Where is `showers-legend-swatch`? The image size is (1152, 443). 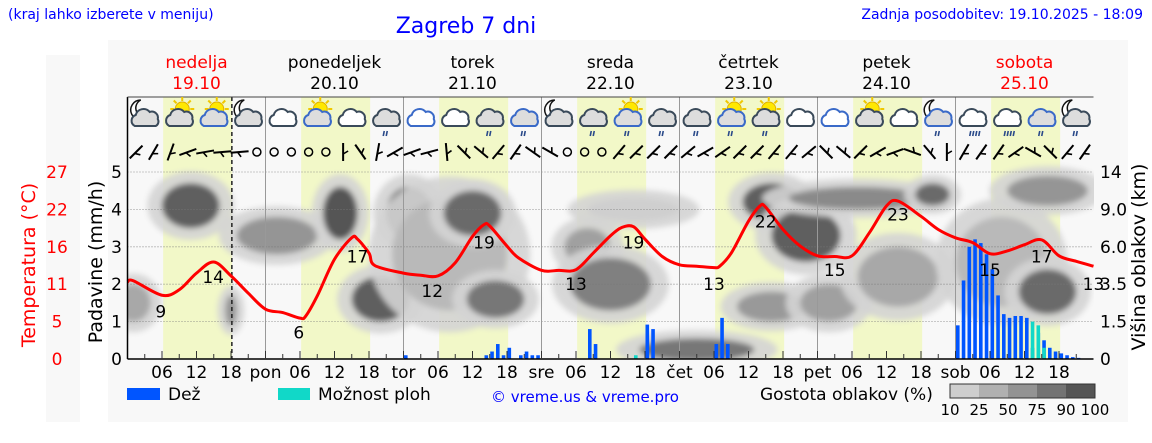
showers-legend-swatch is located at coordinates (294, 394).